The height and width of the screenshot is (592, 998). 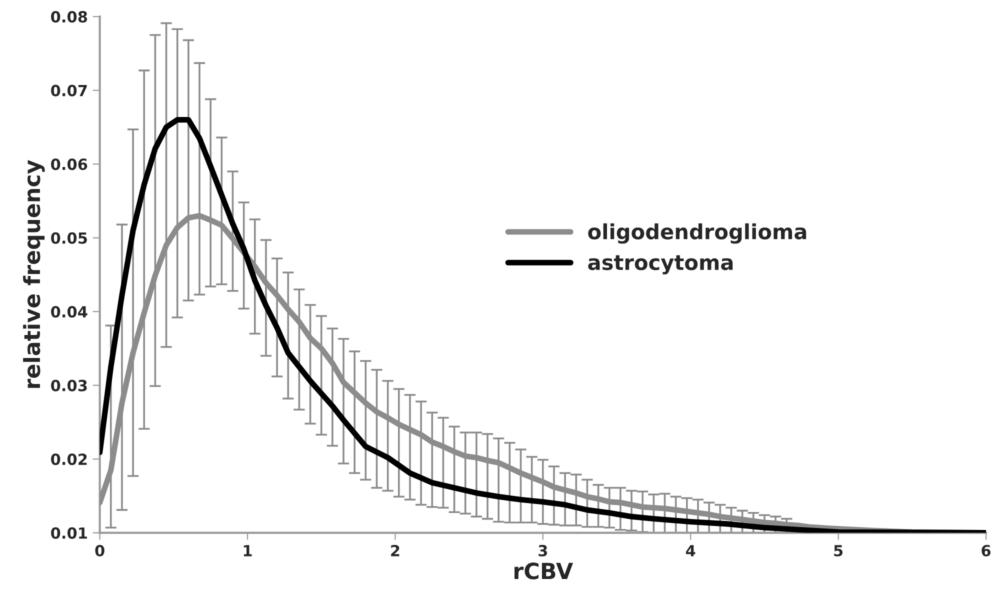 I want to click on y-tick-label: 0.05, so click(x=69, y=238).